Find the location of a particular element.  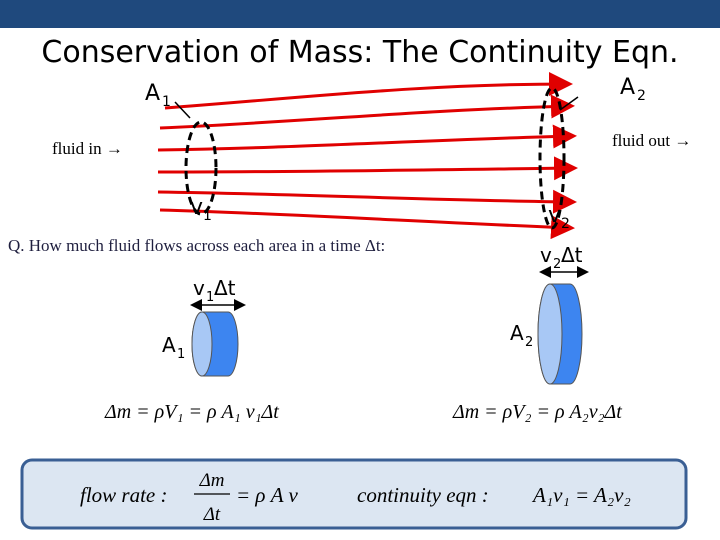

continuity-label: continuity eqn : is located at coordinates (423, 495).